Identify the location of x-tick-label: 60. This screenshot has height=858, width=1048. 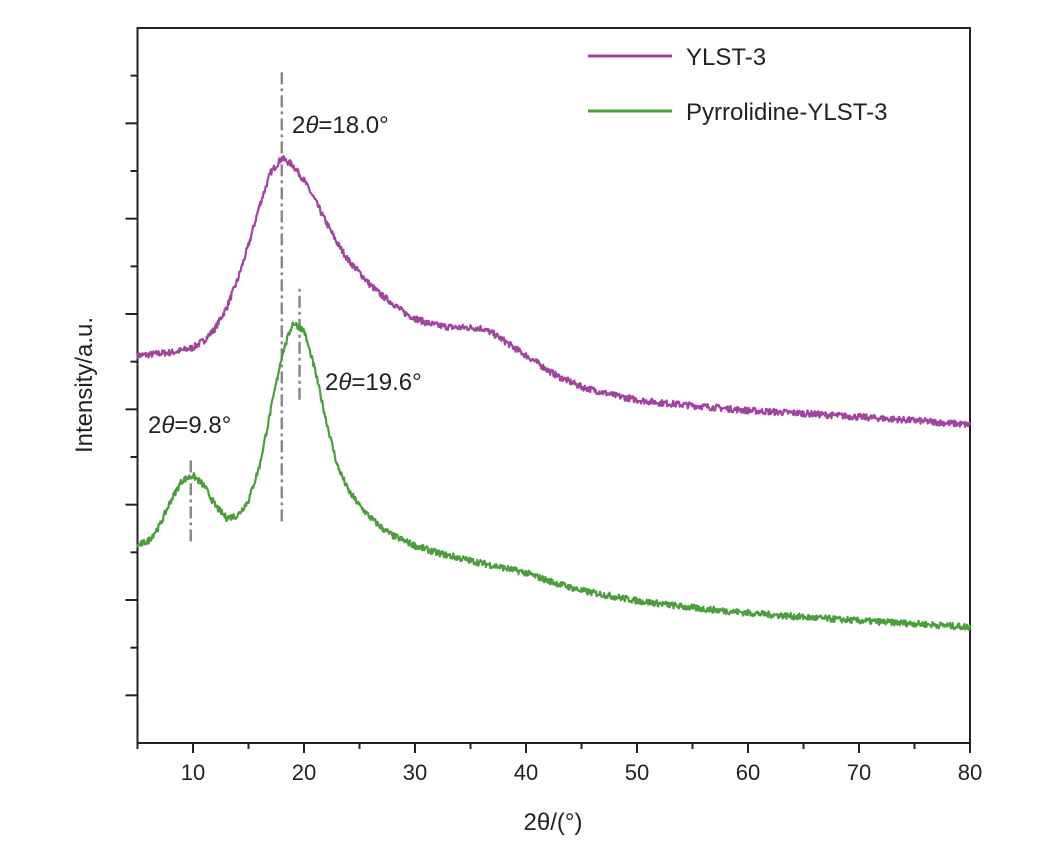
(748, 772).